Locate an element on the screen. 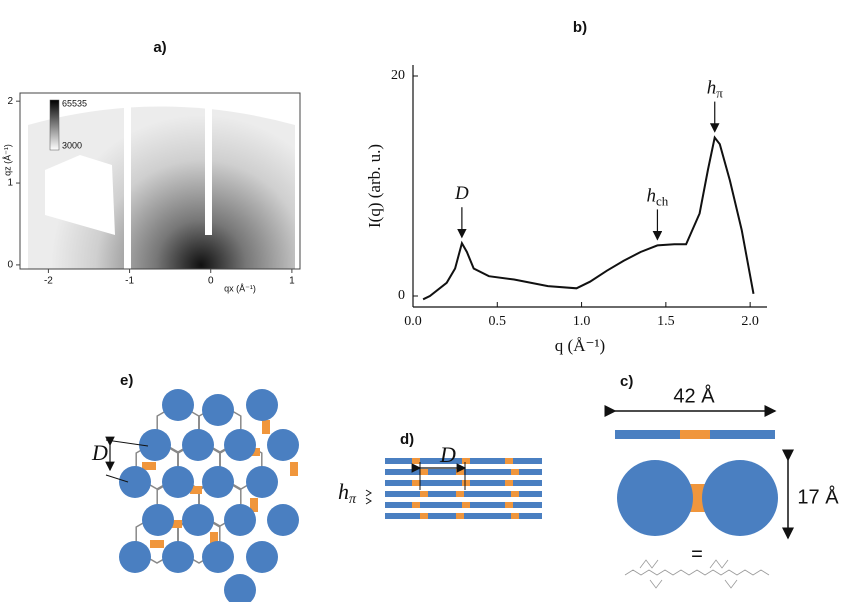 The width and height of the screenshot is (844, 602). x-axis-label: qx (Å⁻¹) is located at coordinates (240, 288).